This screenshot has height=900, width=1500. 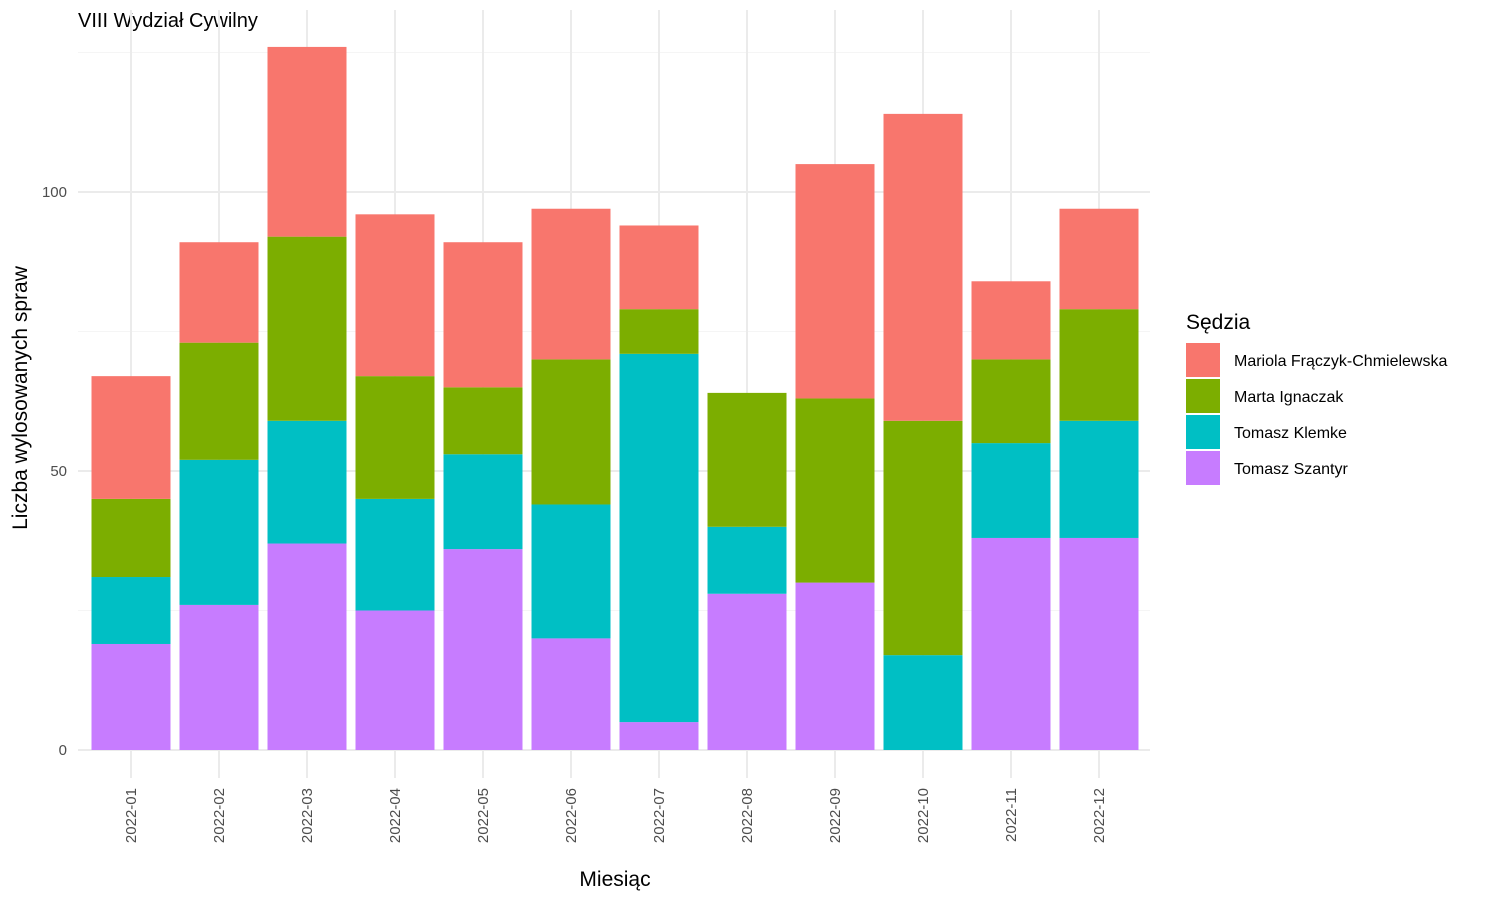 I want to click on legend-label: Marta Ignaczak, so click(x=1289, y=397).